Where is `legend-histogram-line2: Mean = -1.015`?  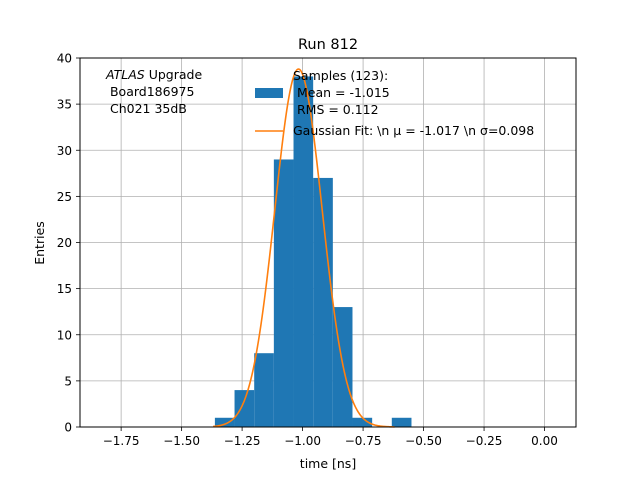 legend-histogram-line2: Mean = -1.015 is located at coordinates (341, 92).